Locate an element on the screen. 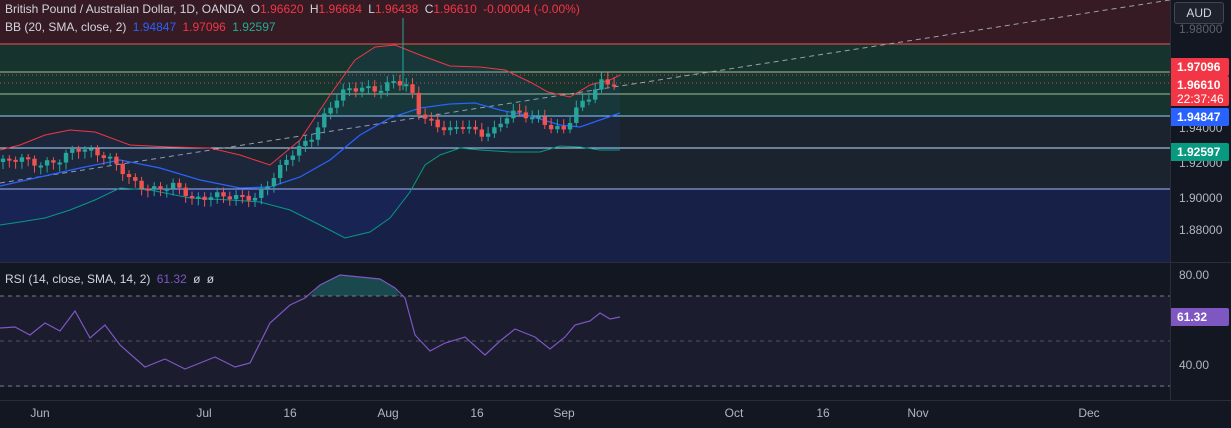 The width and height of the screenshot is (1231, 428). price-axis-separator is located at coordinates (1170, 200).